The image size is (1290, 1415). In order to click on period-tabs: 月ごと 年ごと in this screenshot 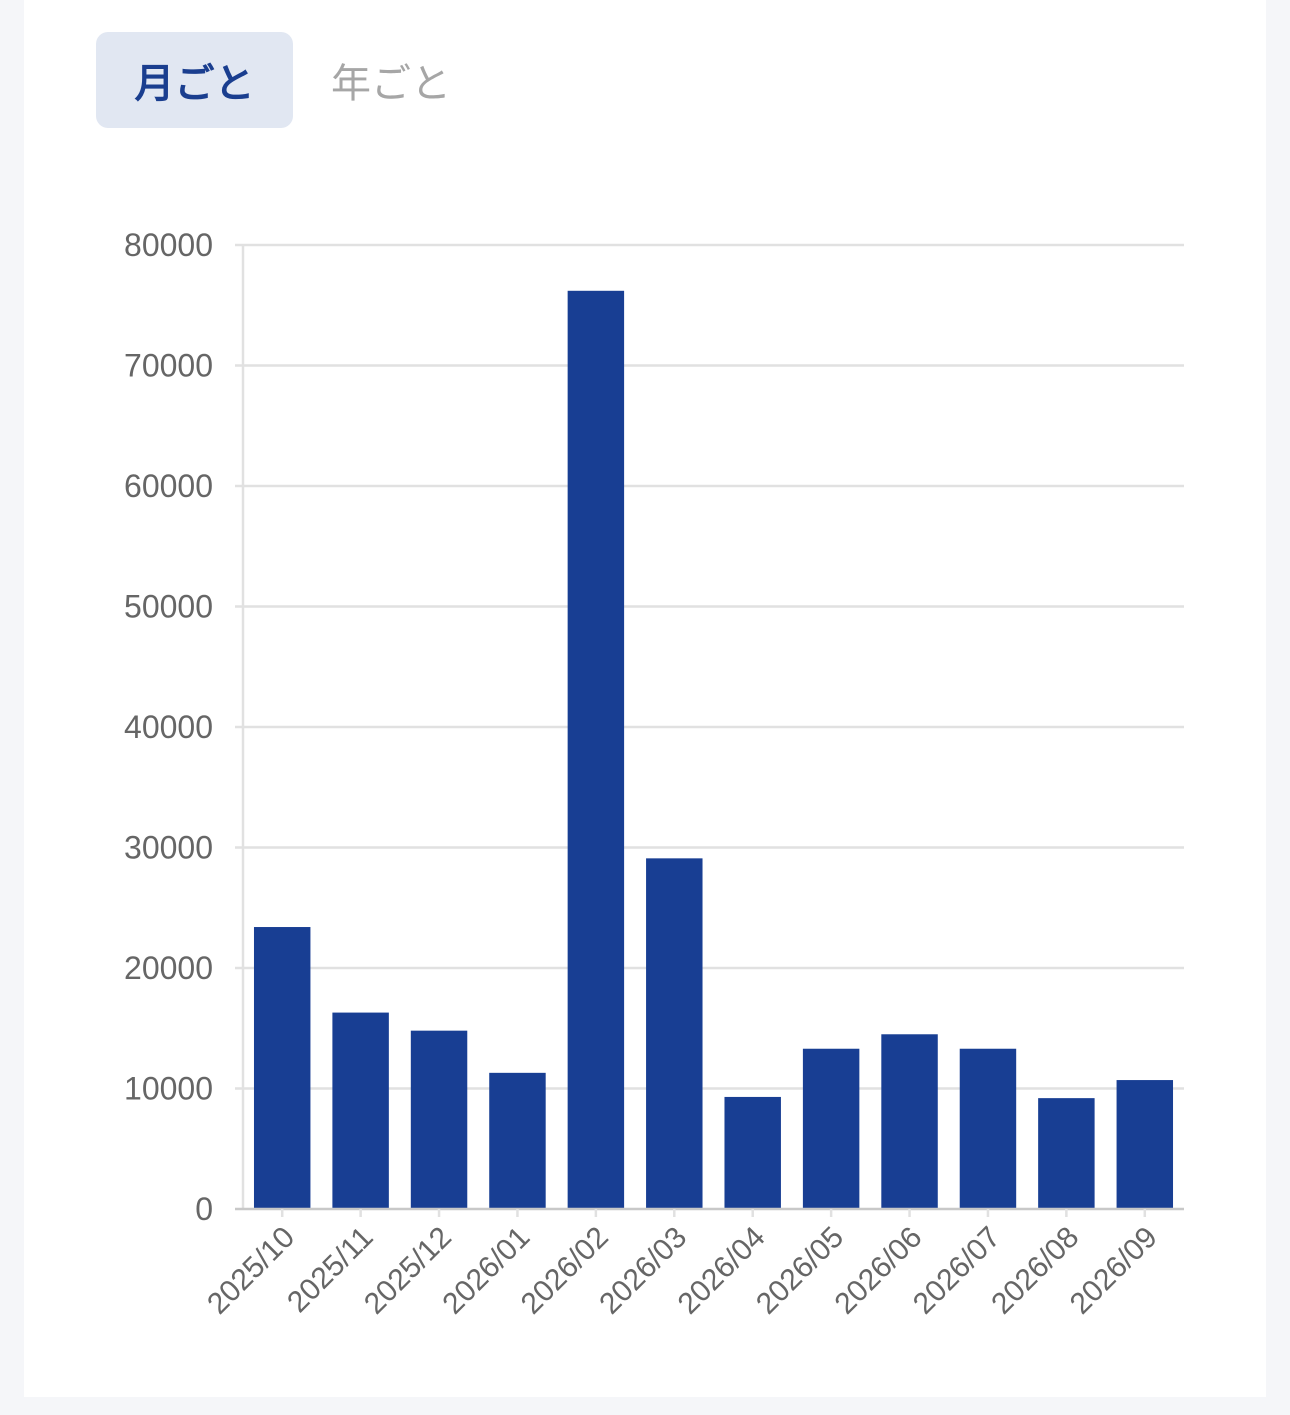, I will do `click(292, 80)`.